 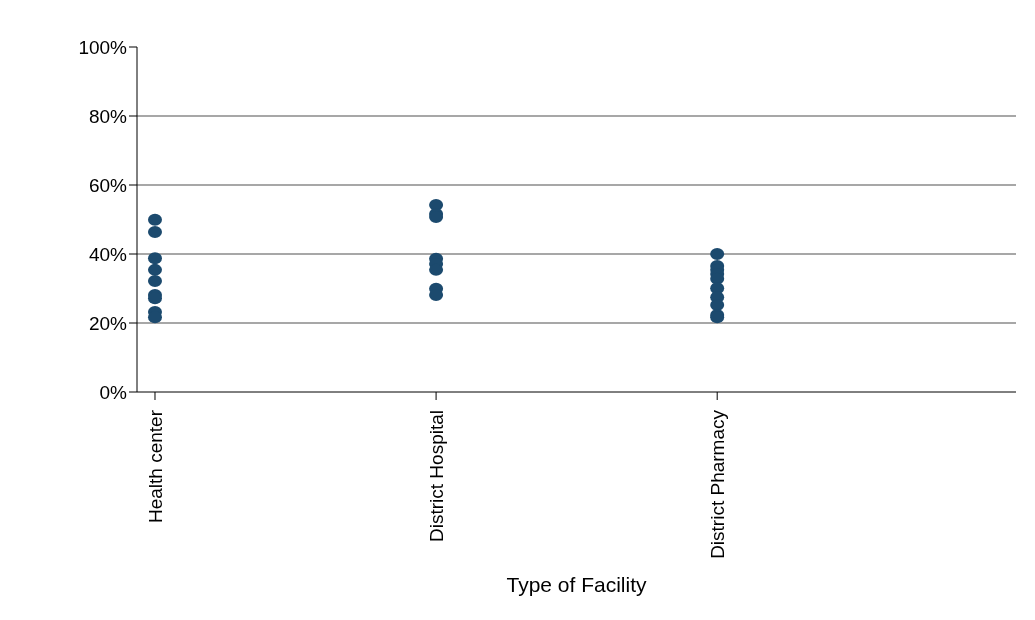 What do you see at coordinates (113, 392) in the screenshot?
I see `y-tick-label: 0%` at bounding box center [113, 392].